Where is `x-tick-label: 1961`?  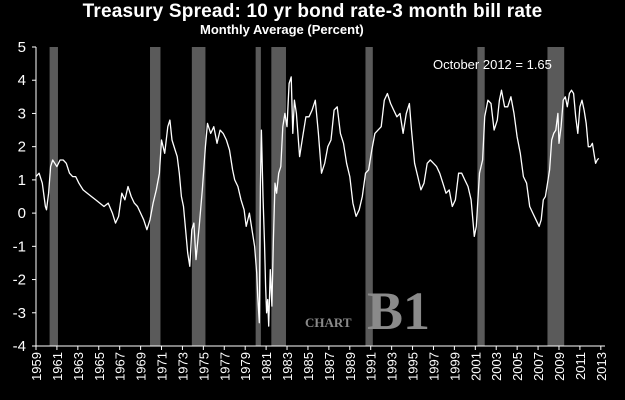 x-tick-label: 1961 is located at coordinates (57, 366).